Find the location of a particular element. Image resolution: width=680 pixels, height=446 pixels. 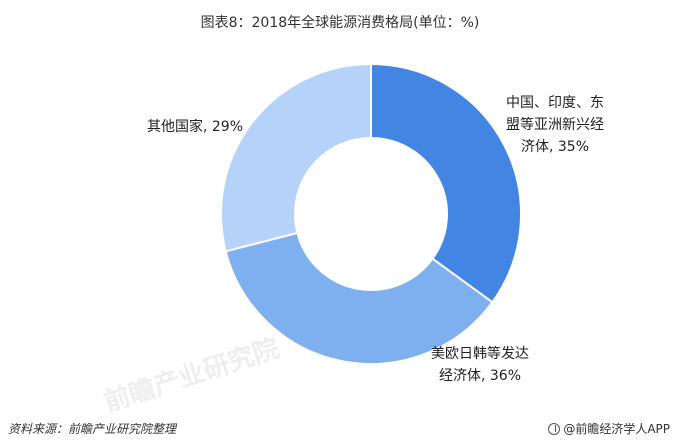

slice-label-others: 其他国家, 29% is located at coordinates (195, 127).